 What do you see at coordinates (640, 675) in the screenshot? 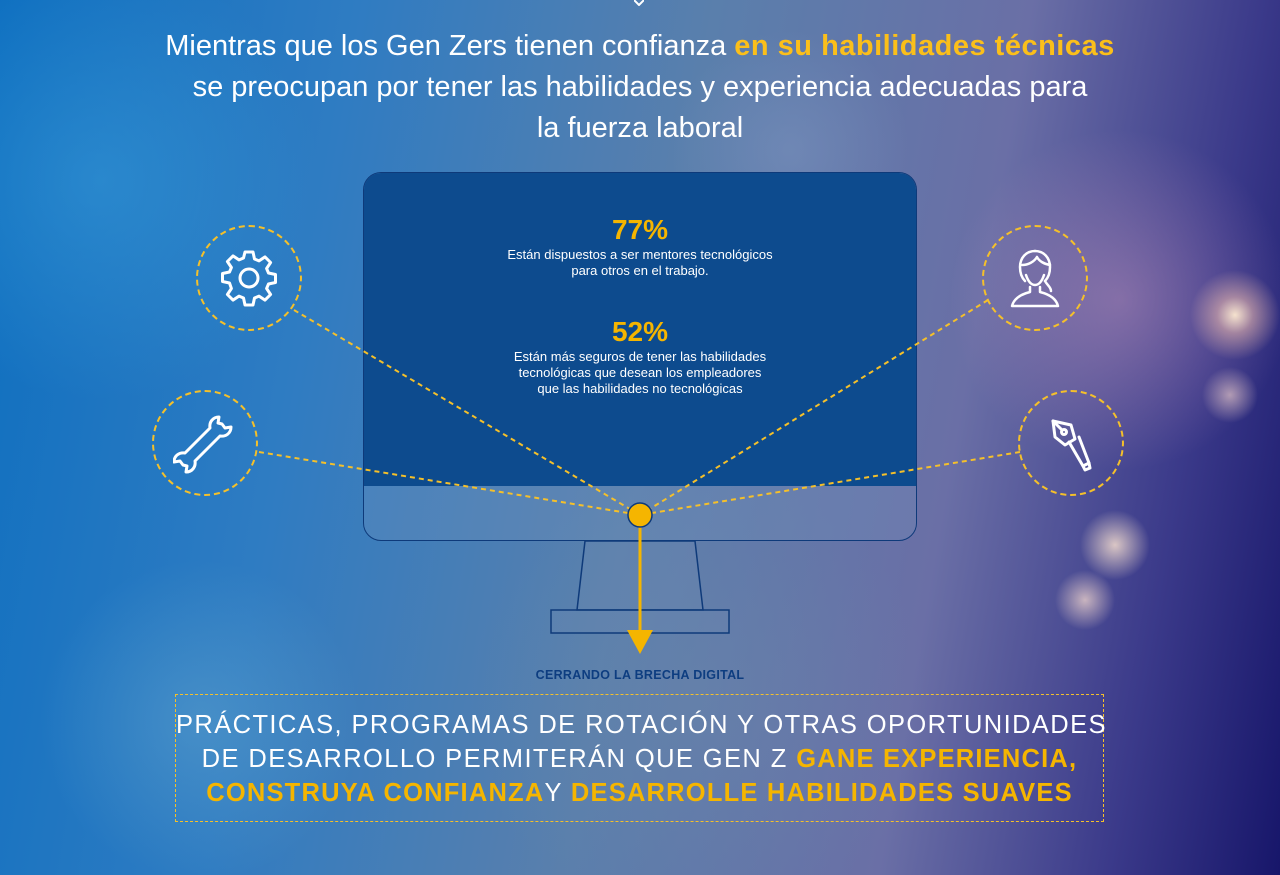
I see `caption: CERRANDO LA BRECHA DIGITAL` at bounding box center [640, 675].